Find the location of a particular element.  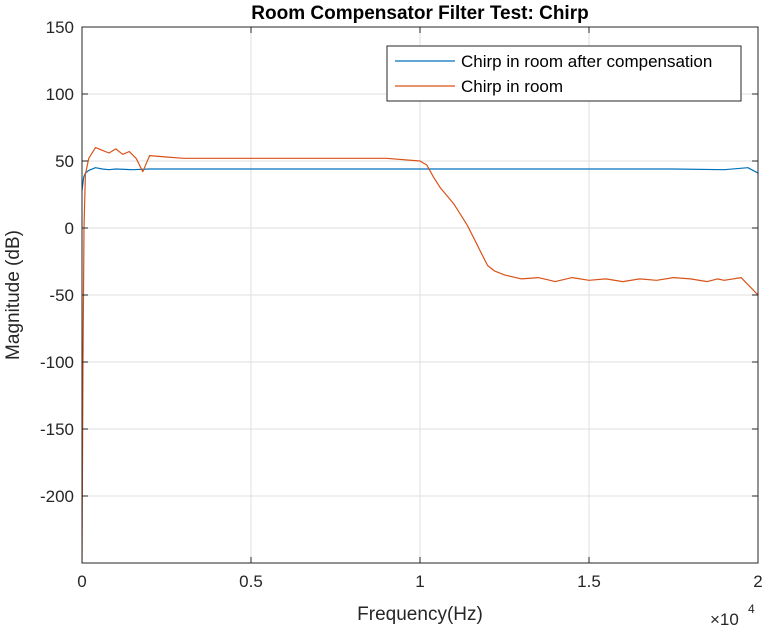

y-tick-label: -150 is located at coordinates (57, 429).